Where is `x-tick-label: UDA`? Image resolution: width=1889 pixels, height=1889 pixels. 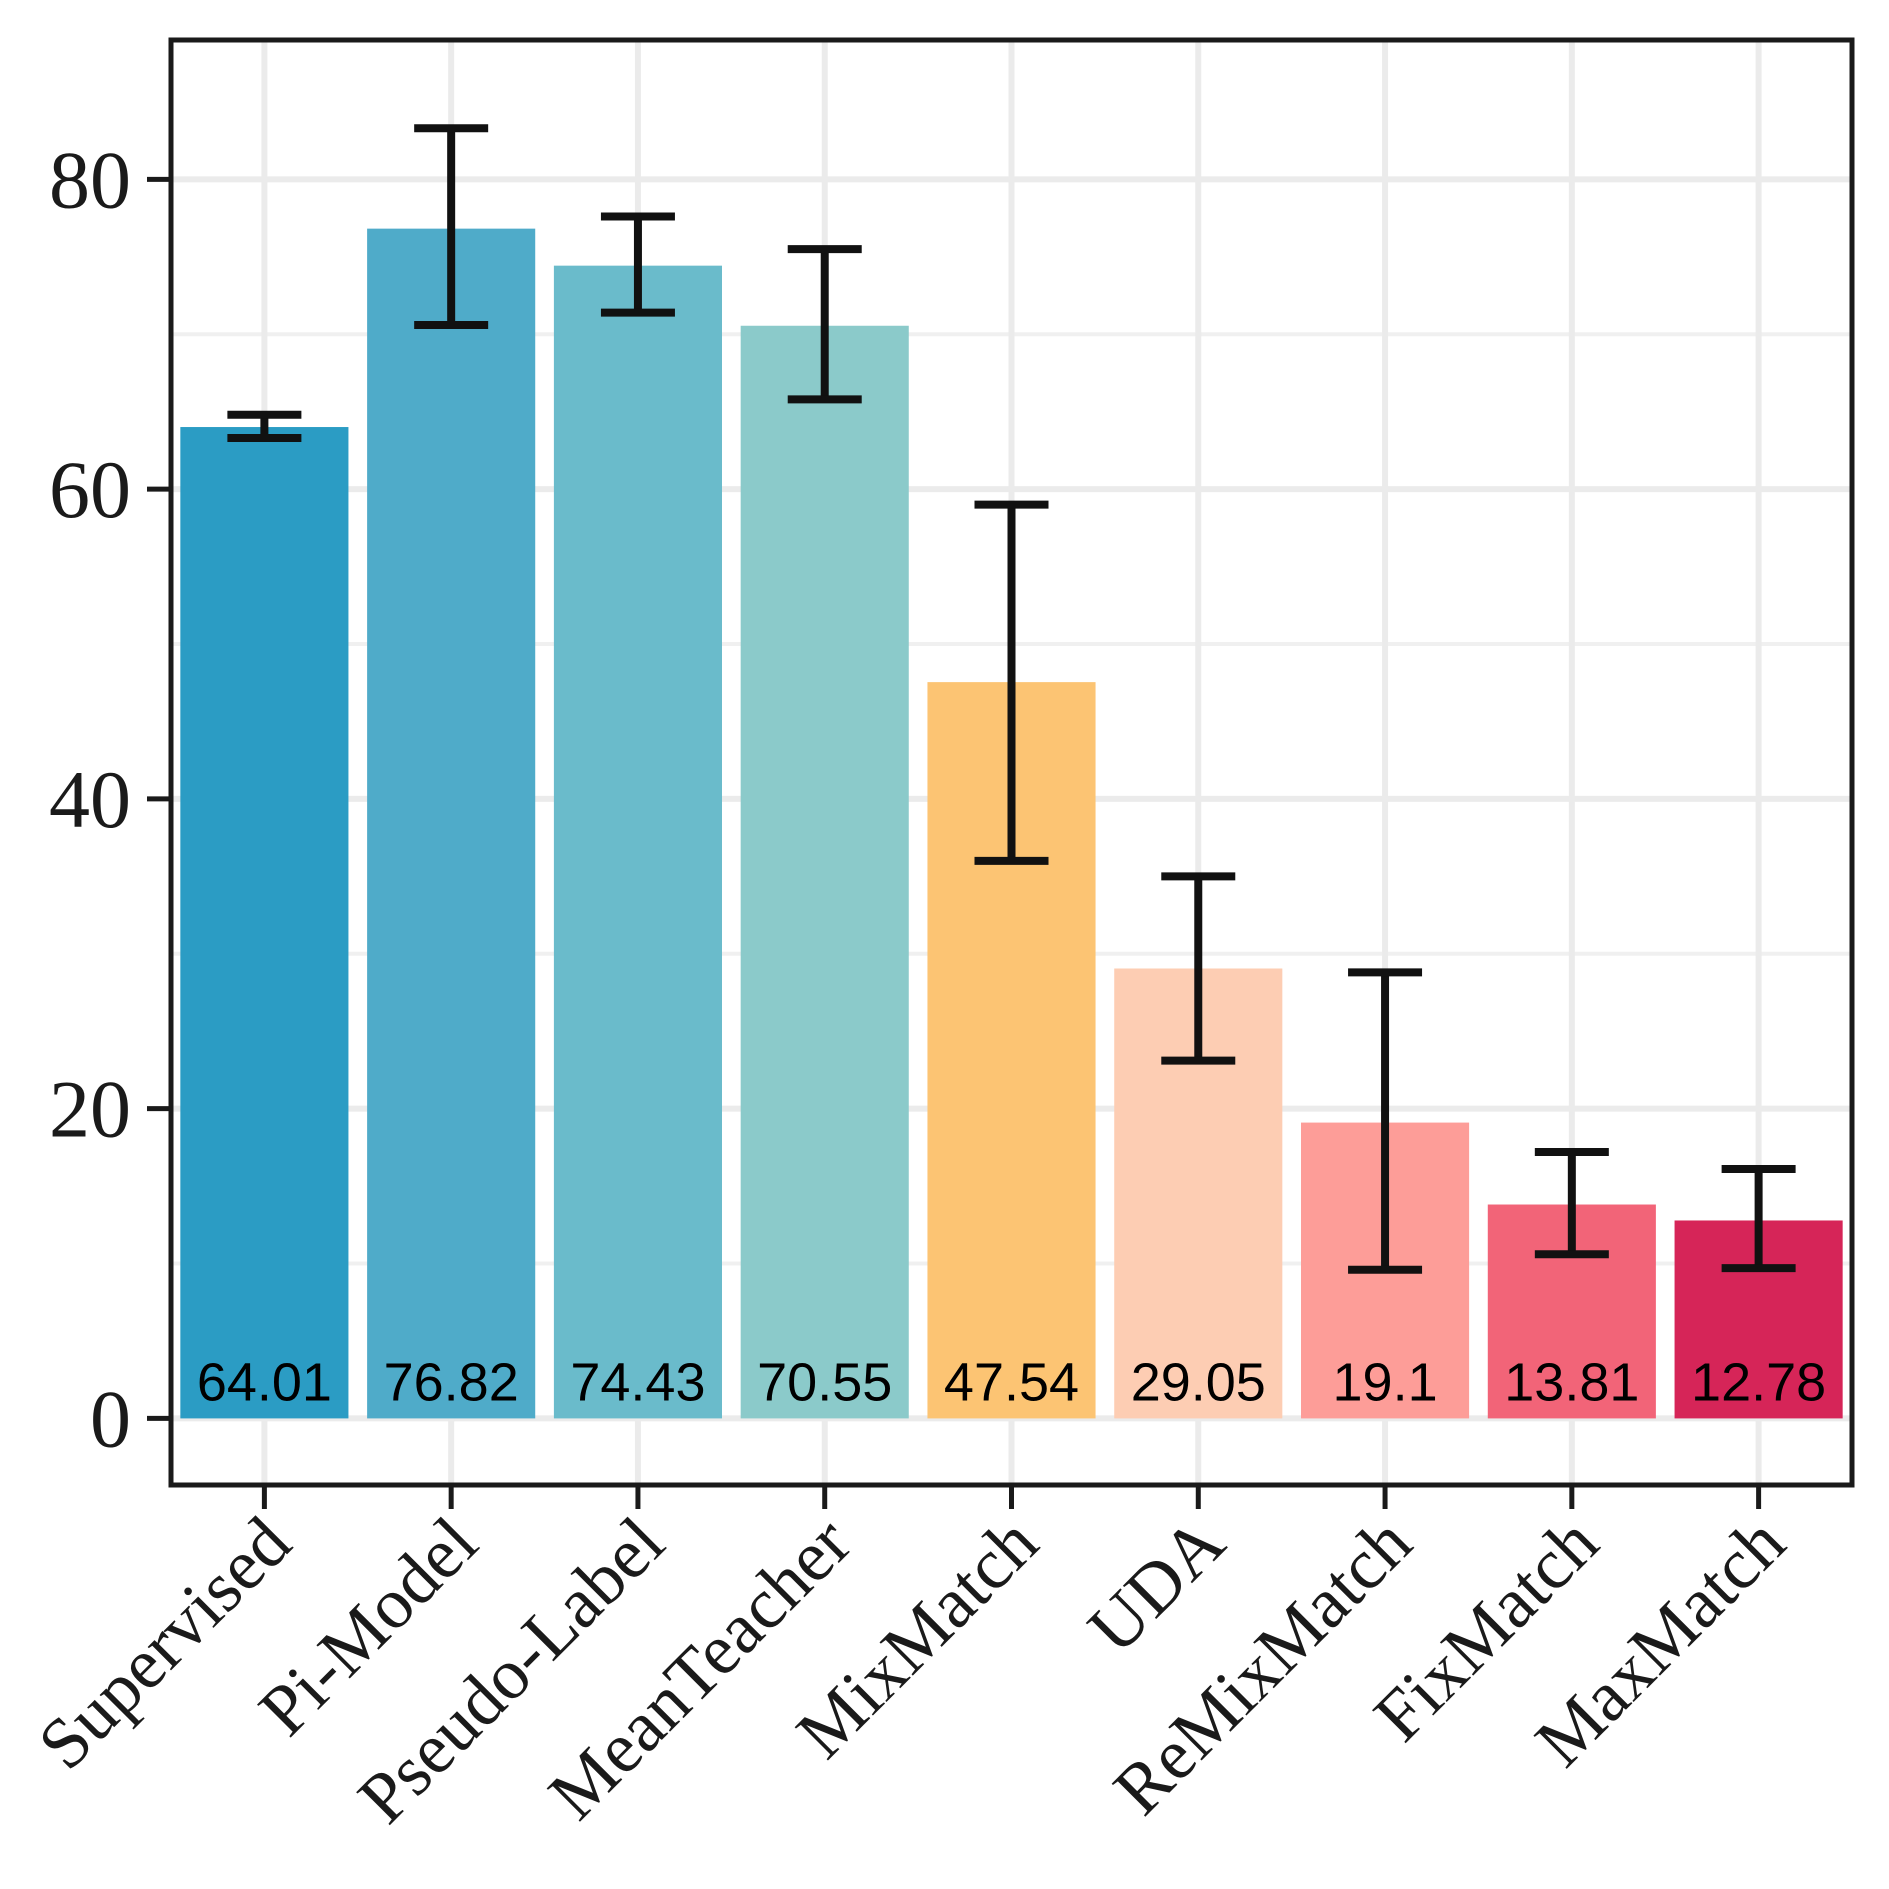 x-tick-label: UDA is located at coordinates (1156, 1585).